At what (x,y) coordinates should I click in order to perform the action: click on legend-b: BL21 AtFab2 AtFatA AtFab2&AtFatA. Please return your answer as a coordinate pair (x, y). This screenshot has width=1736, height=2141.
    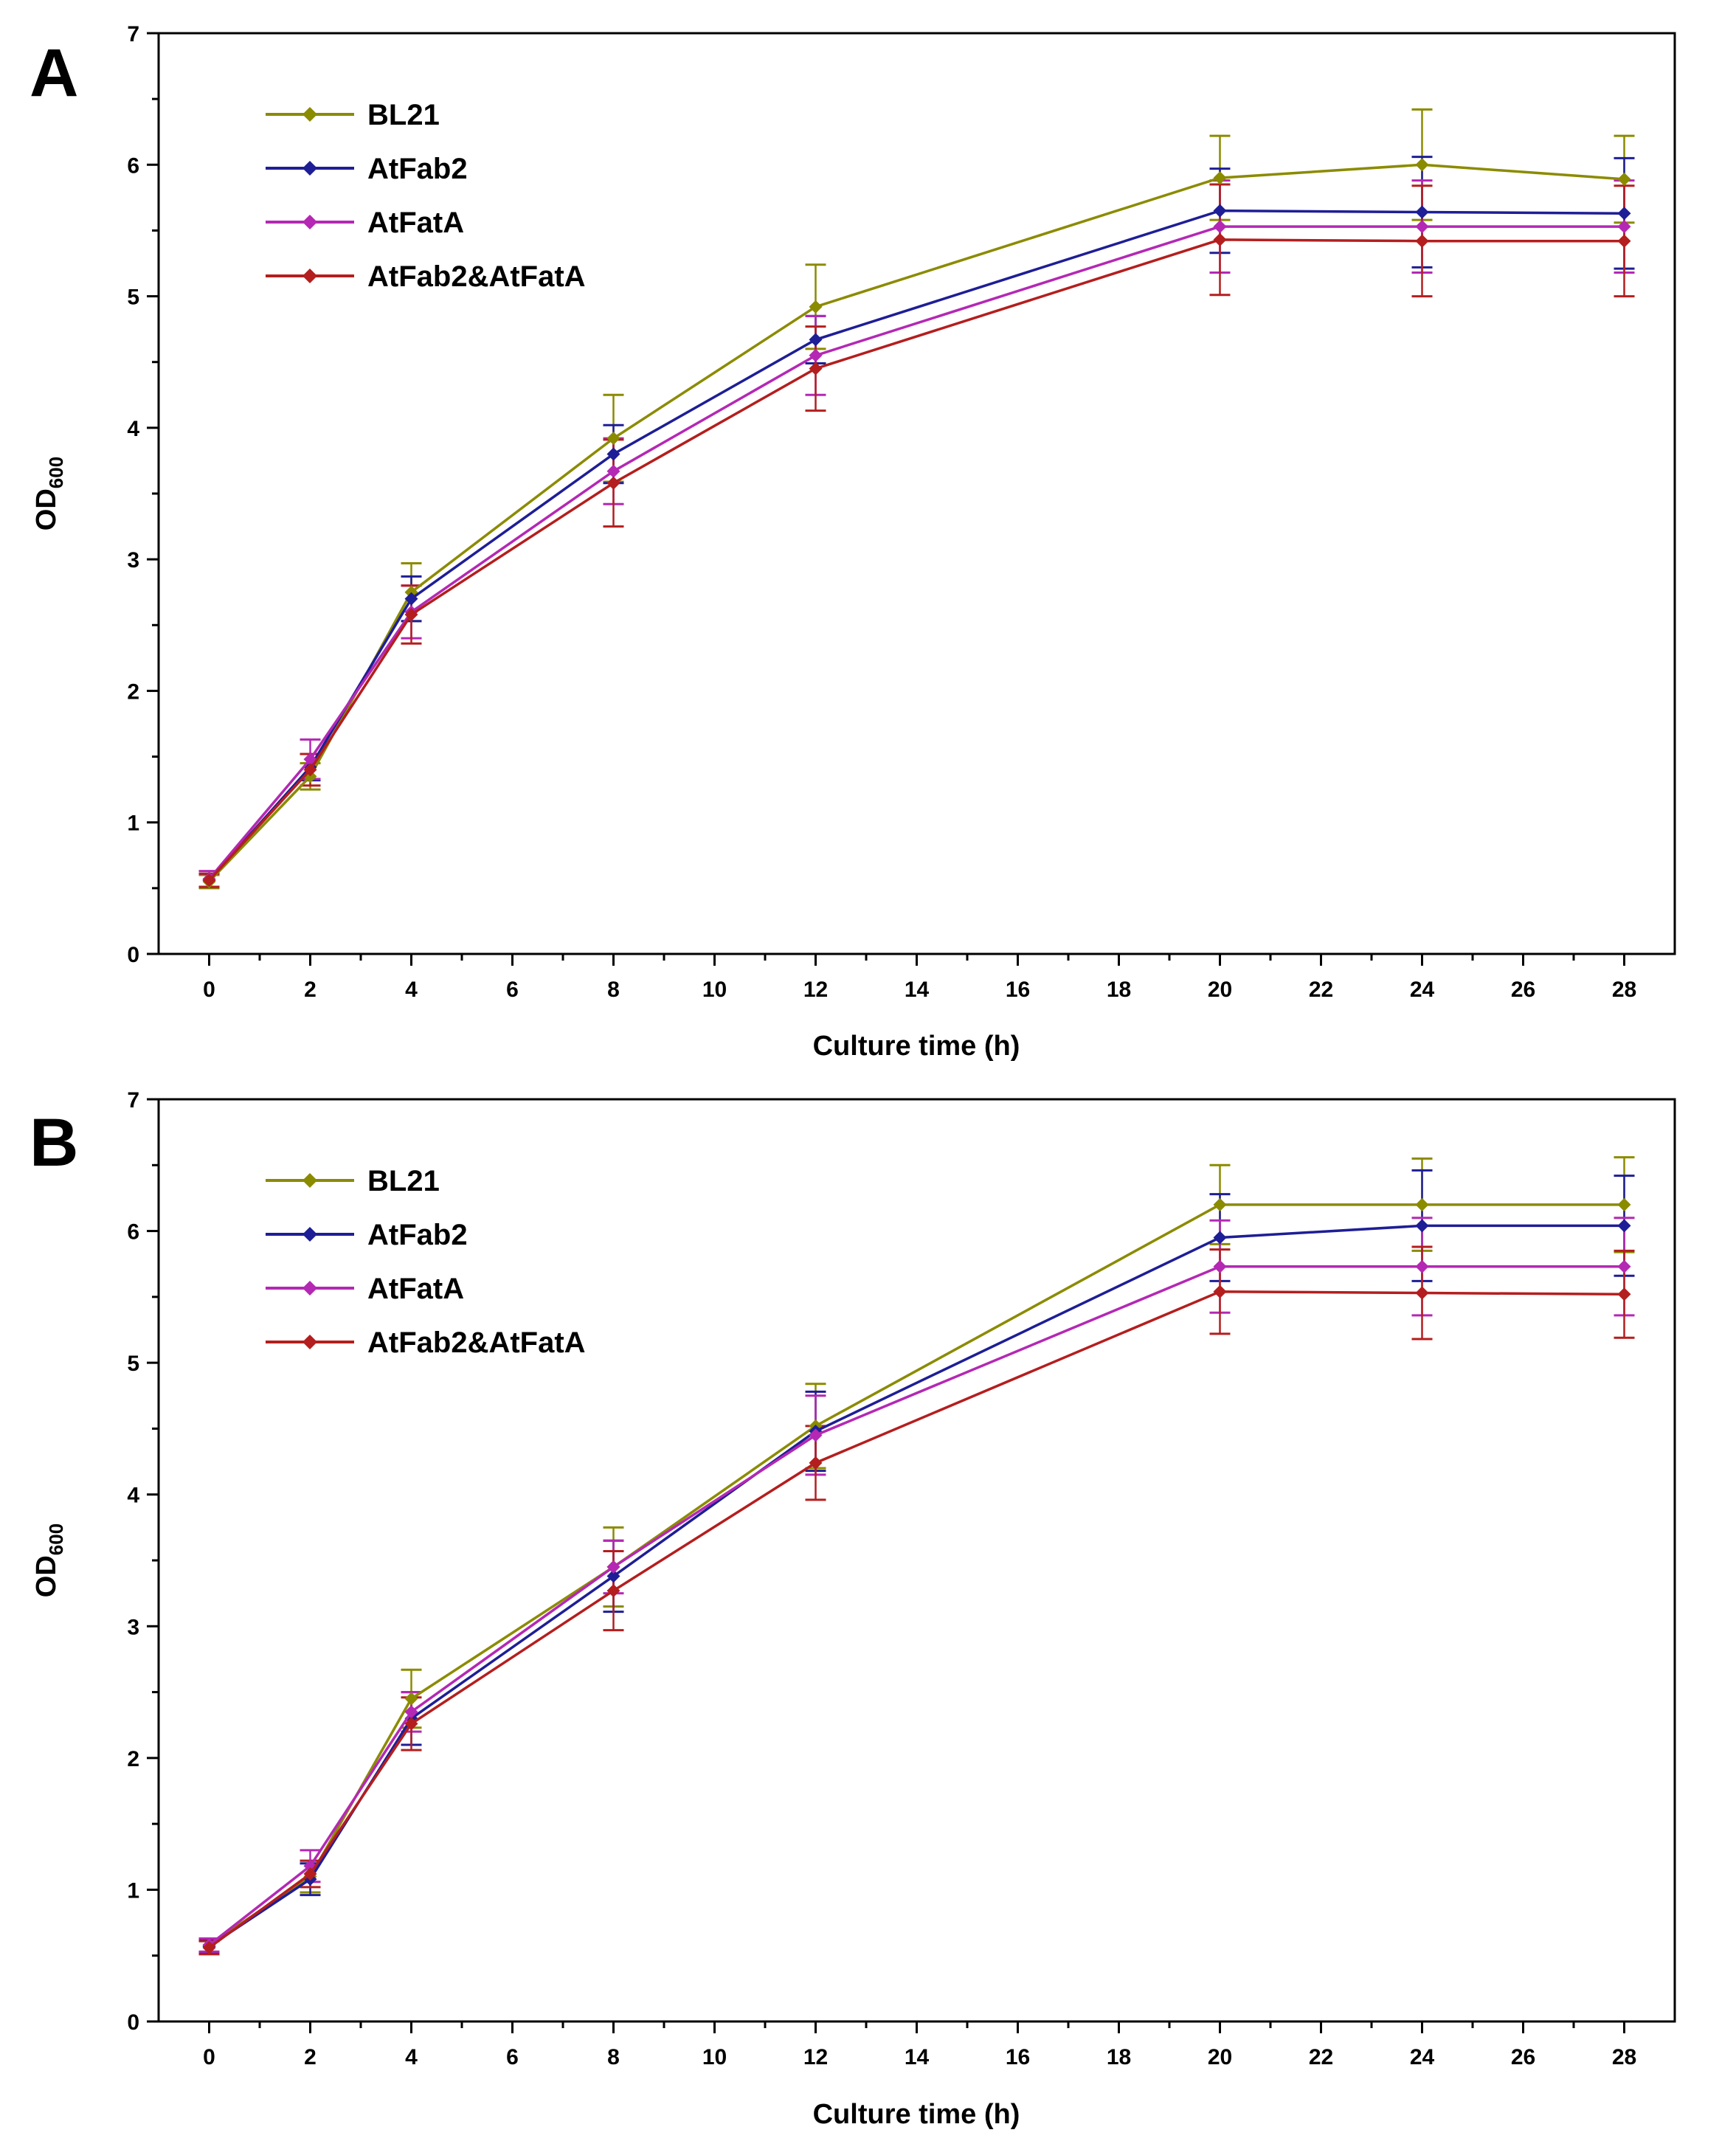
    Looking at the image, I should click on (426, 1262).